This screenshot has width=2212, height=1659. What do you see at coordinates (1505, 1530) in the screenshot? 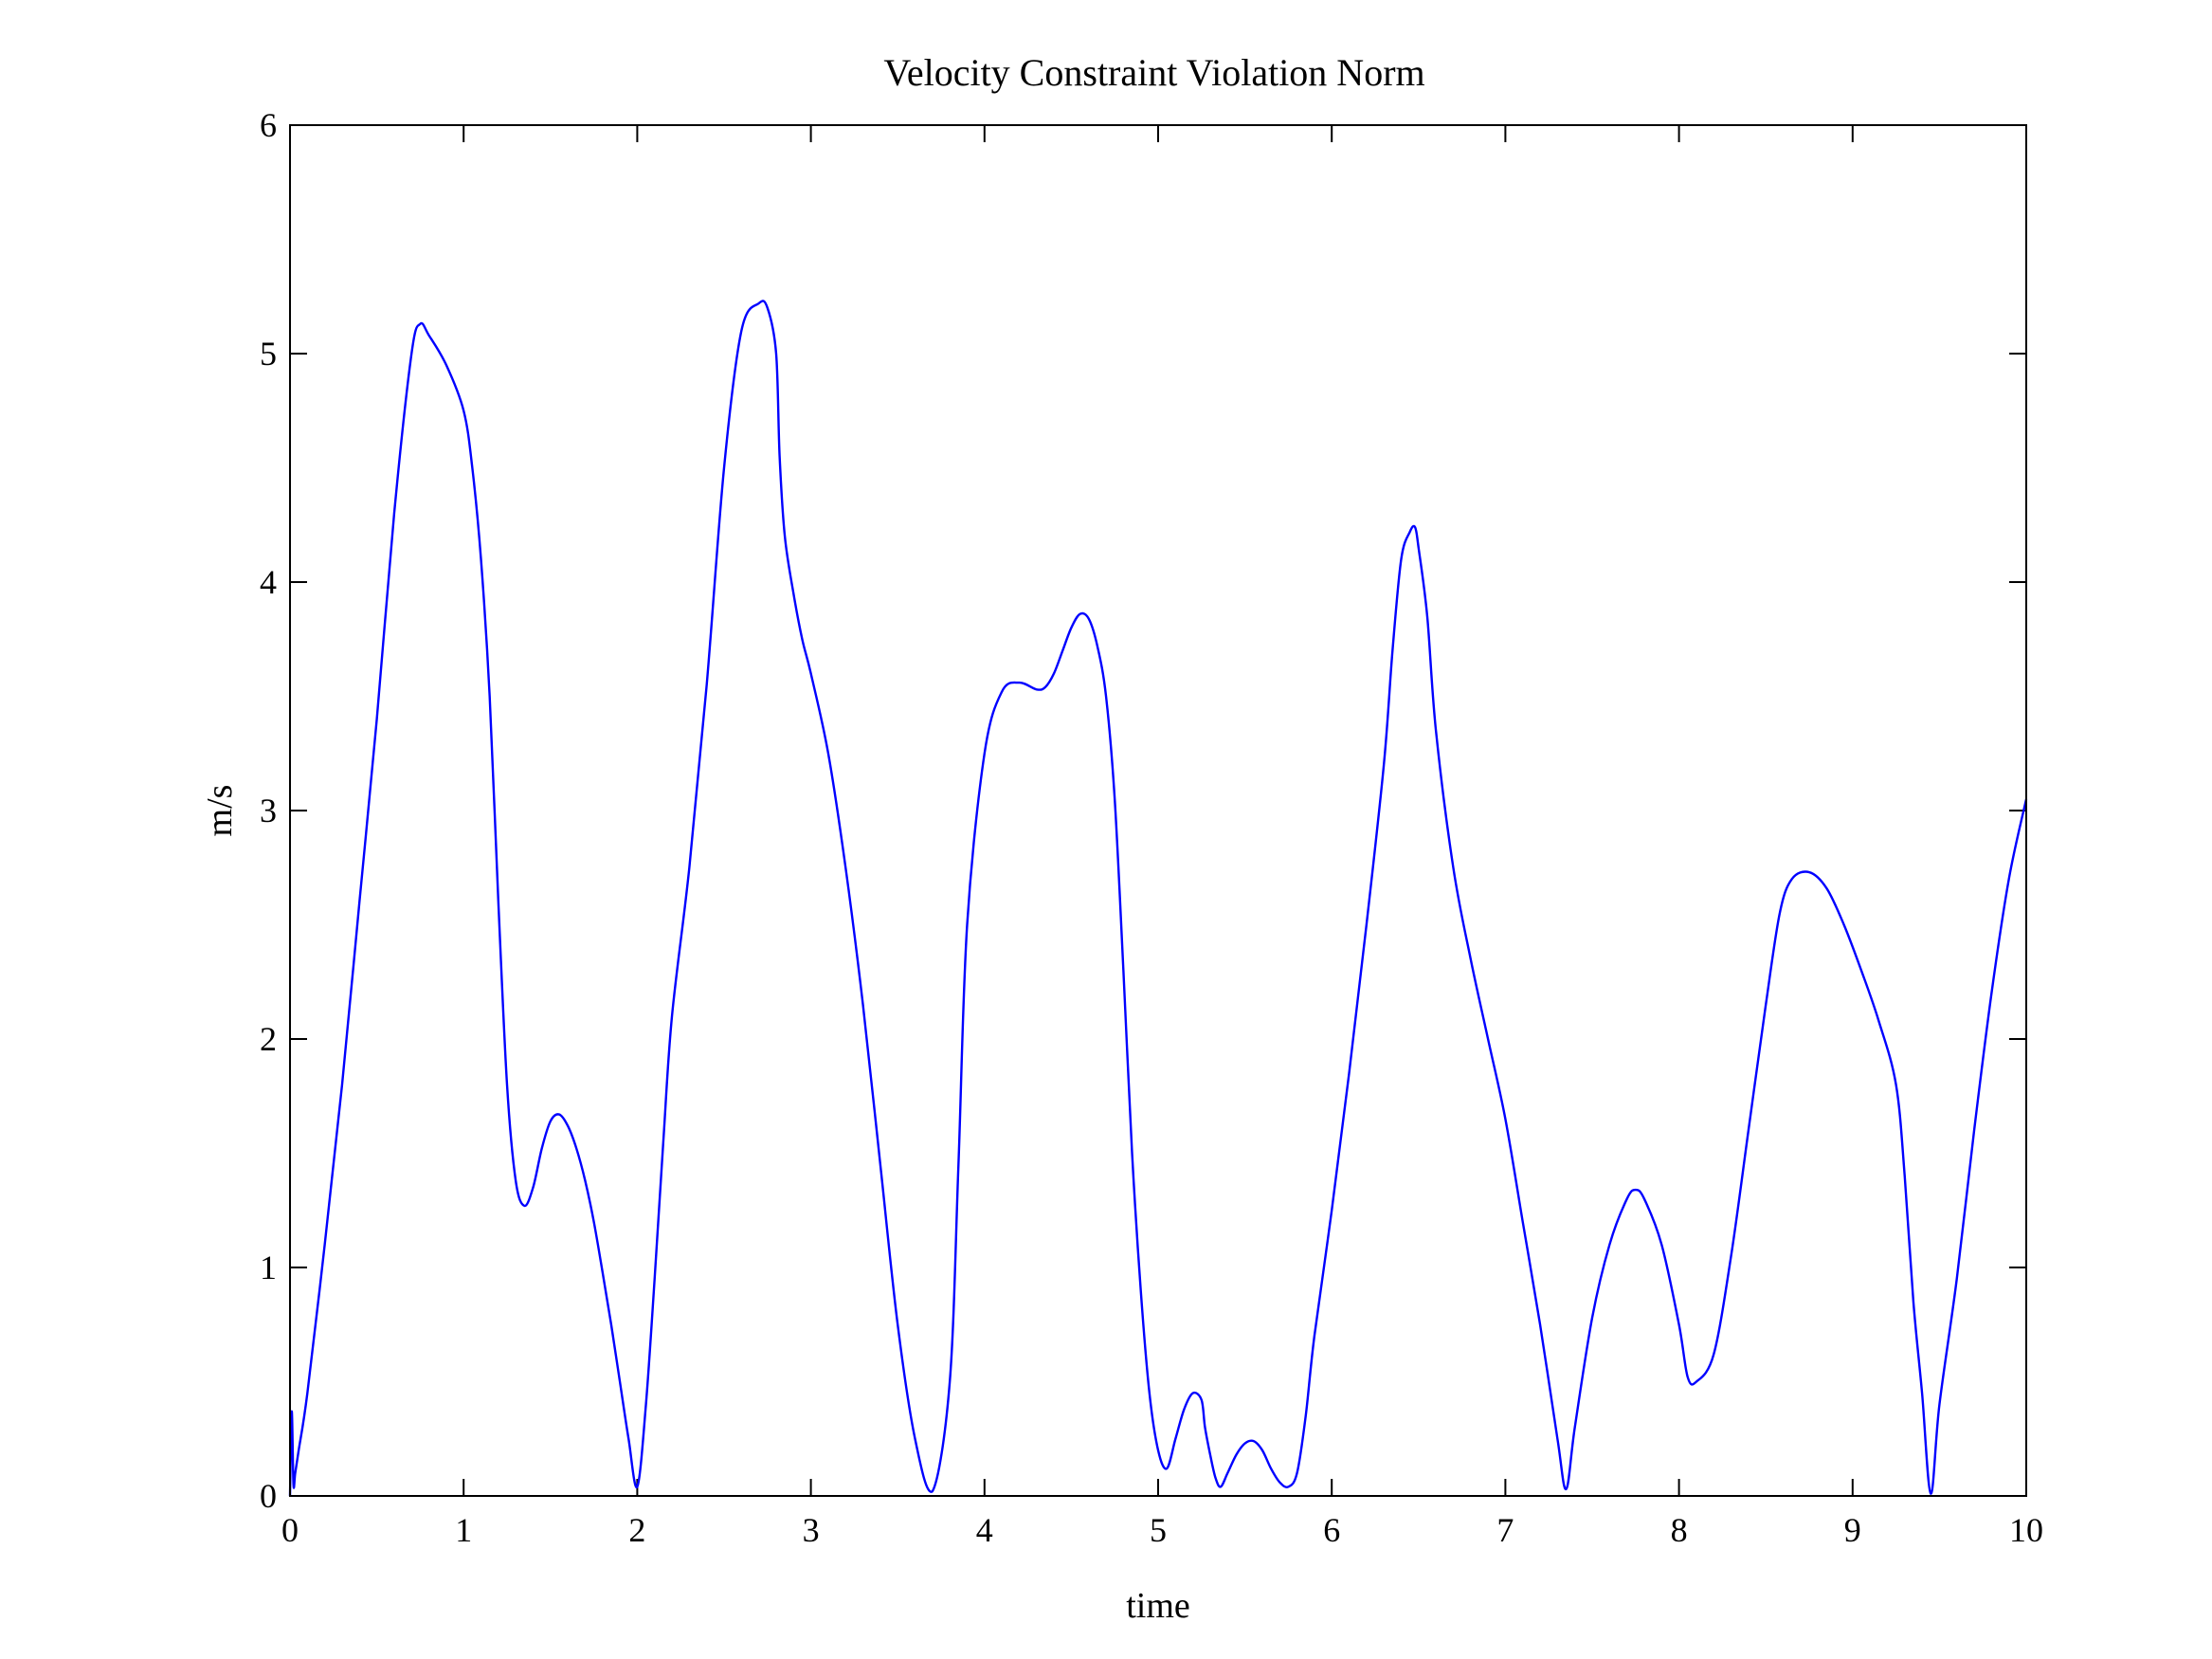
I see `x-tick-label: 7` at bounding box center [1505, 1530].